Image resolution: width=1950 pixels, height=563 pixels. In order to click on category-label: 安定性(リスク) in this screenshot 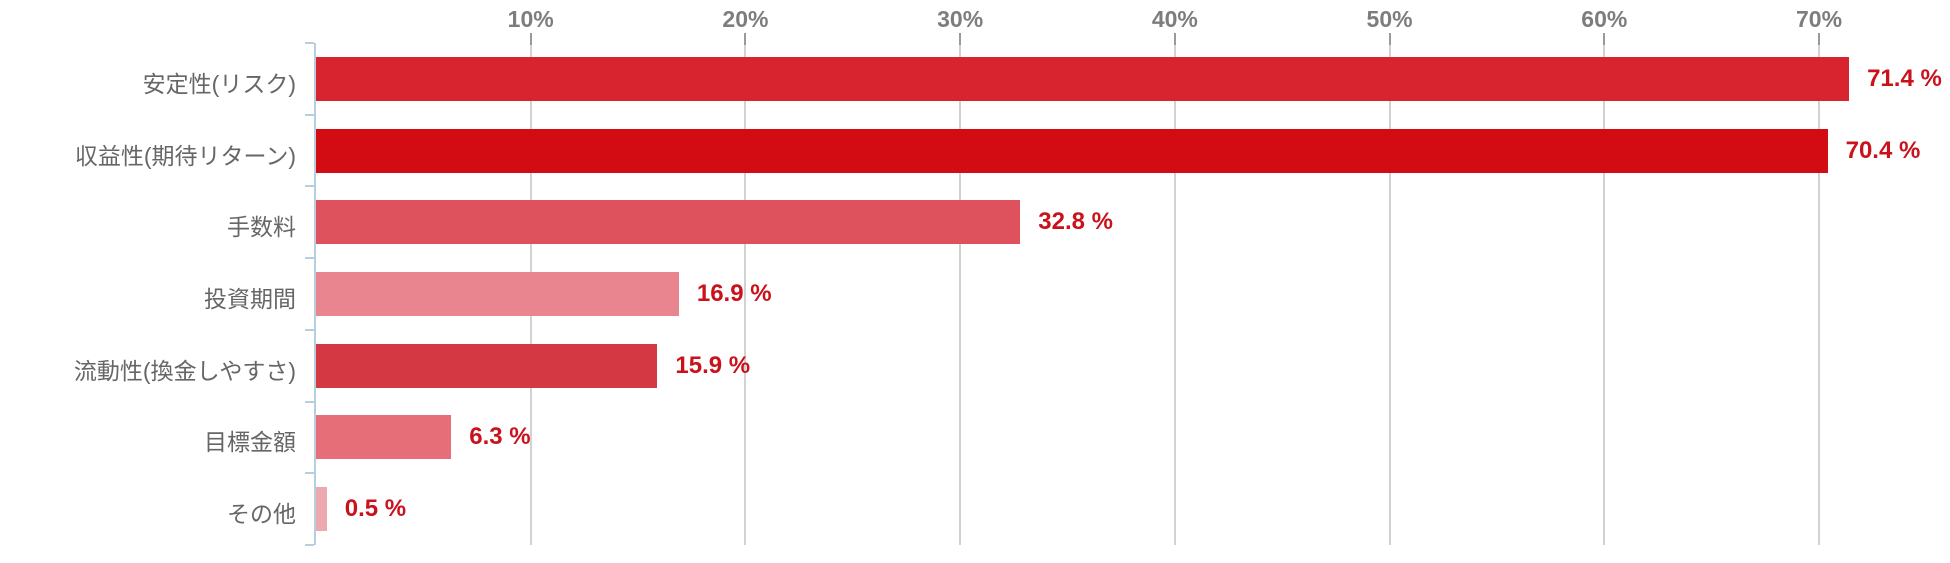, I will do `click(219, 83)`.